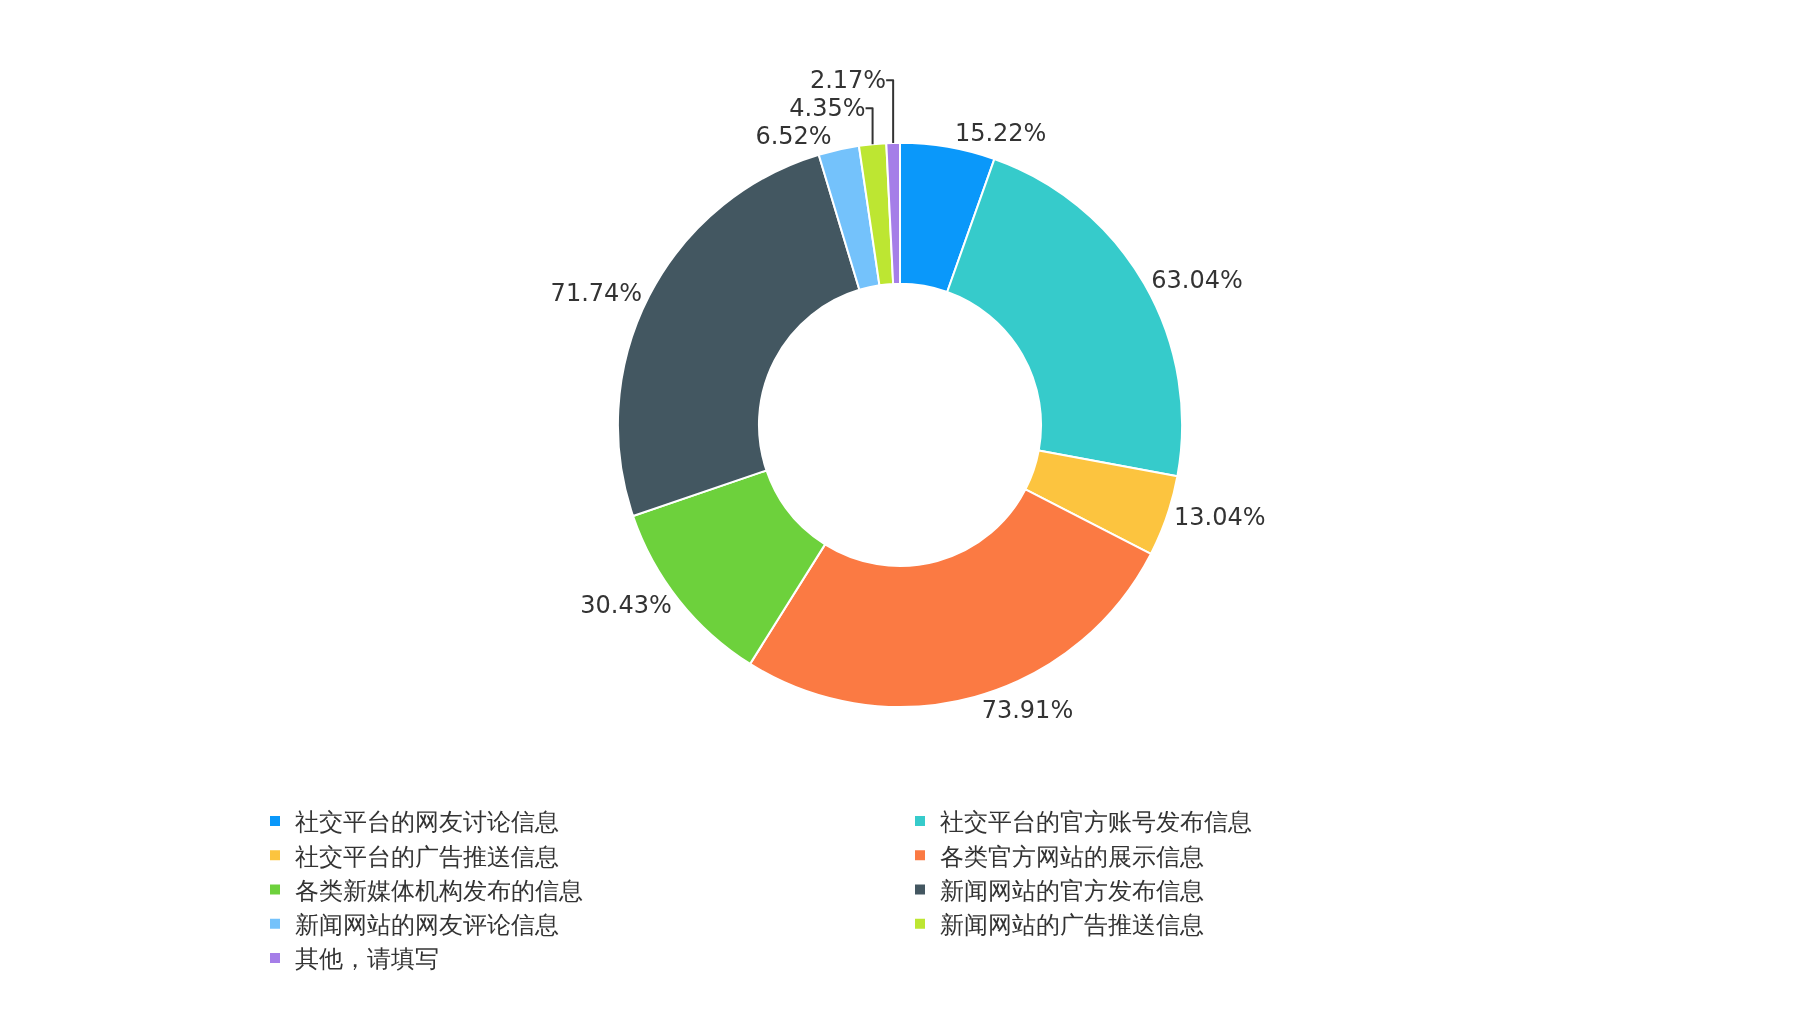 The width and height of the screenshot is (1800, 1020). Describe the element at coordinates (848, 80) in the screenshot. I see `data-label: 2.17%` at that location.